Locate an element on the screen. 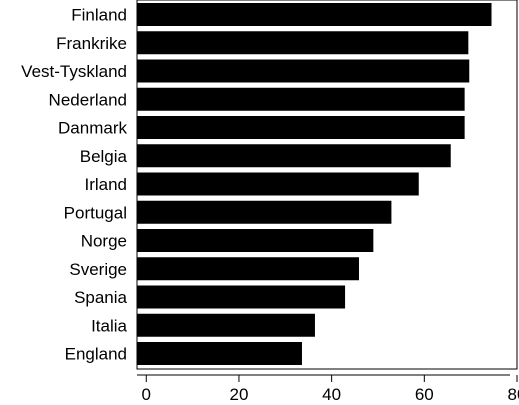 The image size is (519, 405). x-tick-label: 20 is located at coordinates (238, 394).